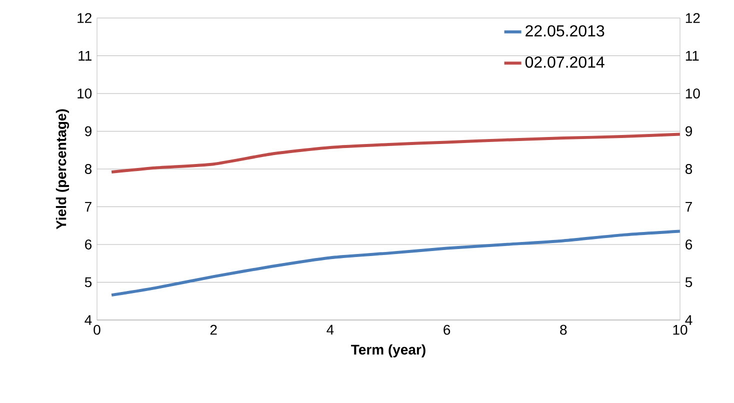  I want to click on y2-tick-label: 6, so click(689, 245).